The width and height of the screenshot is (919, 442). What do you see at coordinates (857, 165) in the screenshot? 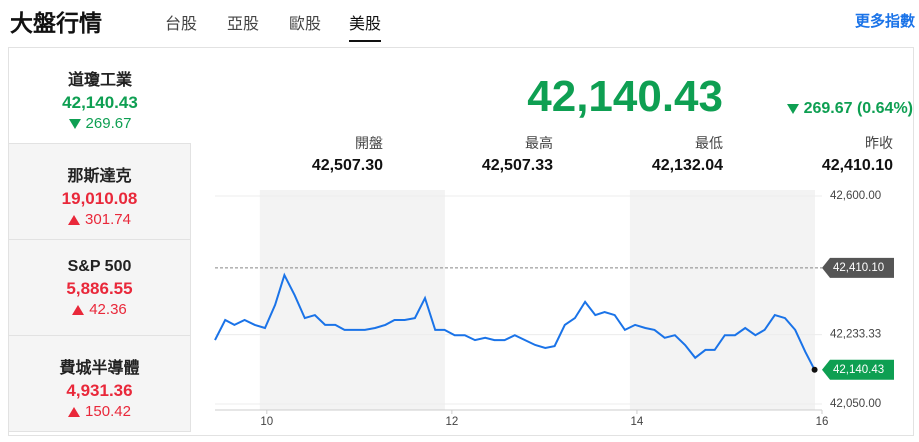
I see `stat-value: 42,410.10` at bounding box center [857, 165].